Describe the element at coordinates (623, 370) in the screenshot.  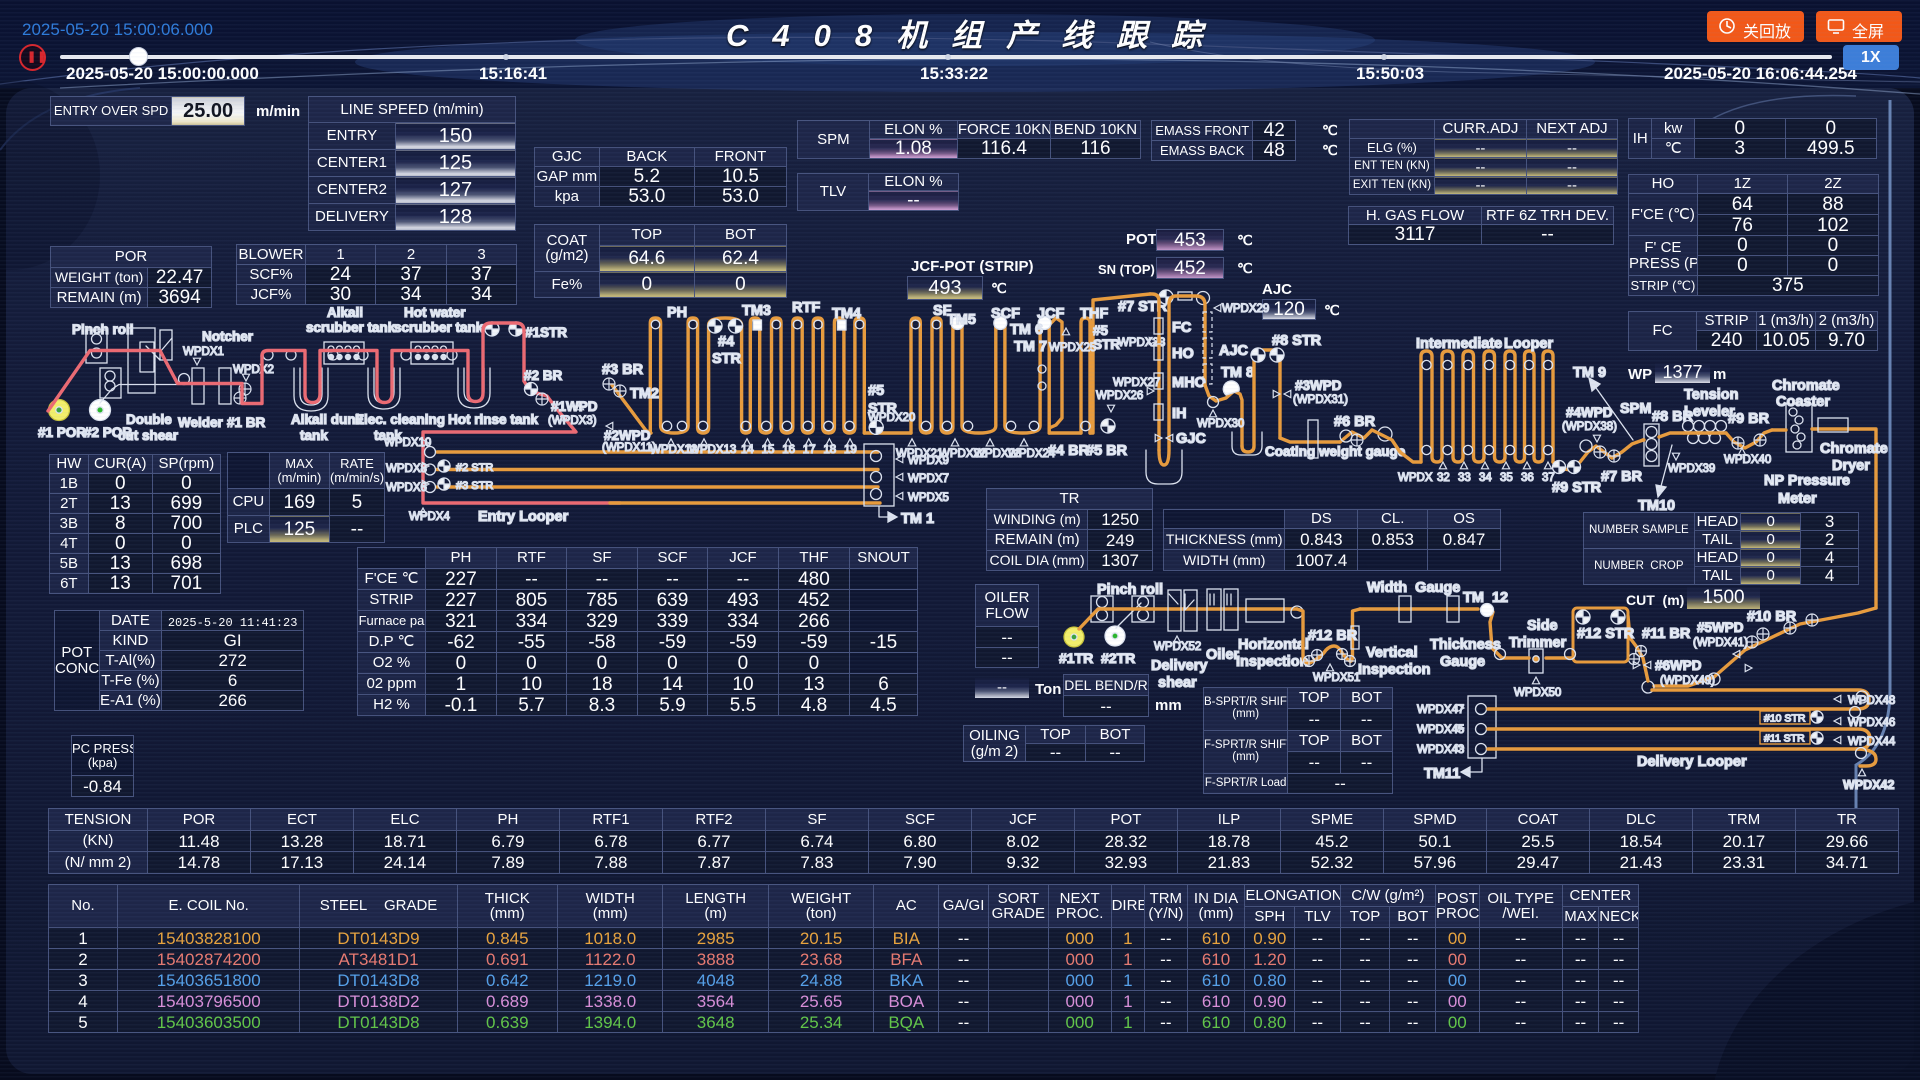
I see `svg-text: #3 BR` at that location.